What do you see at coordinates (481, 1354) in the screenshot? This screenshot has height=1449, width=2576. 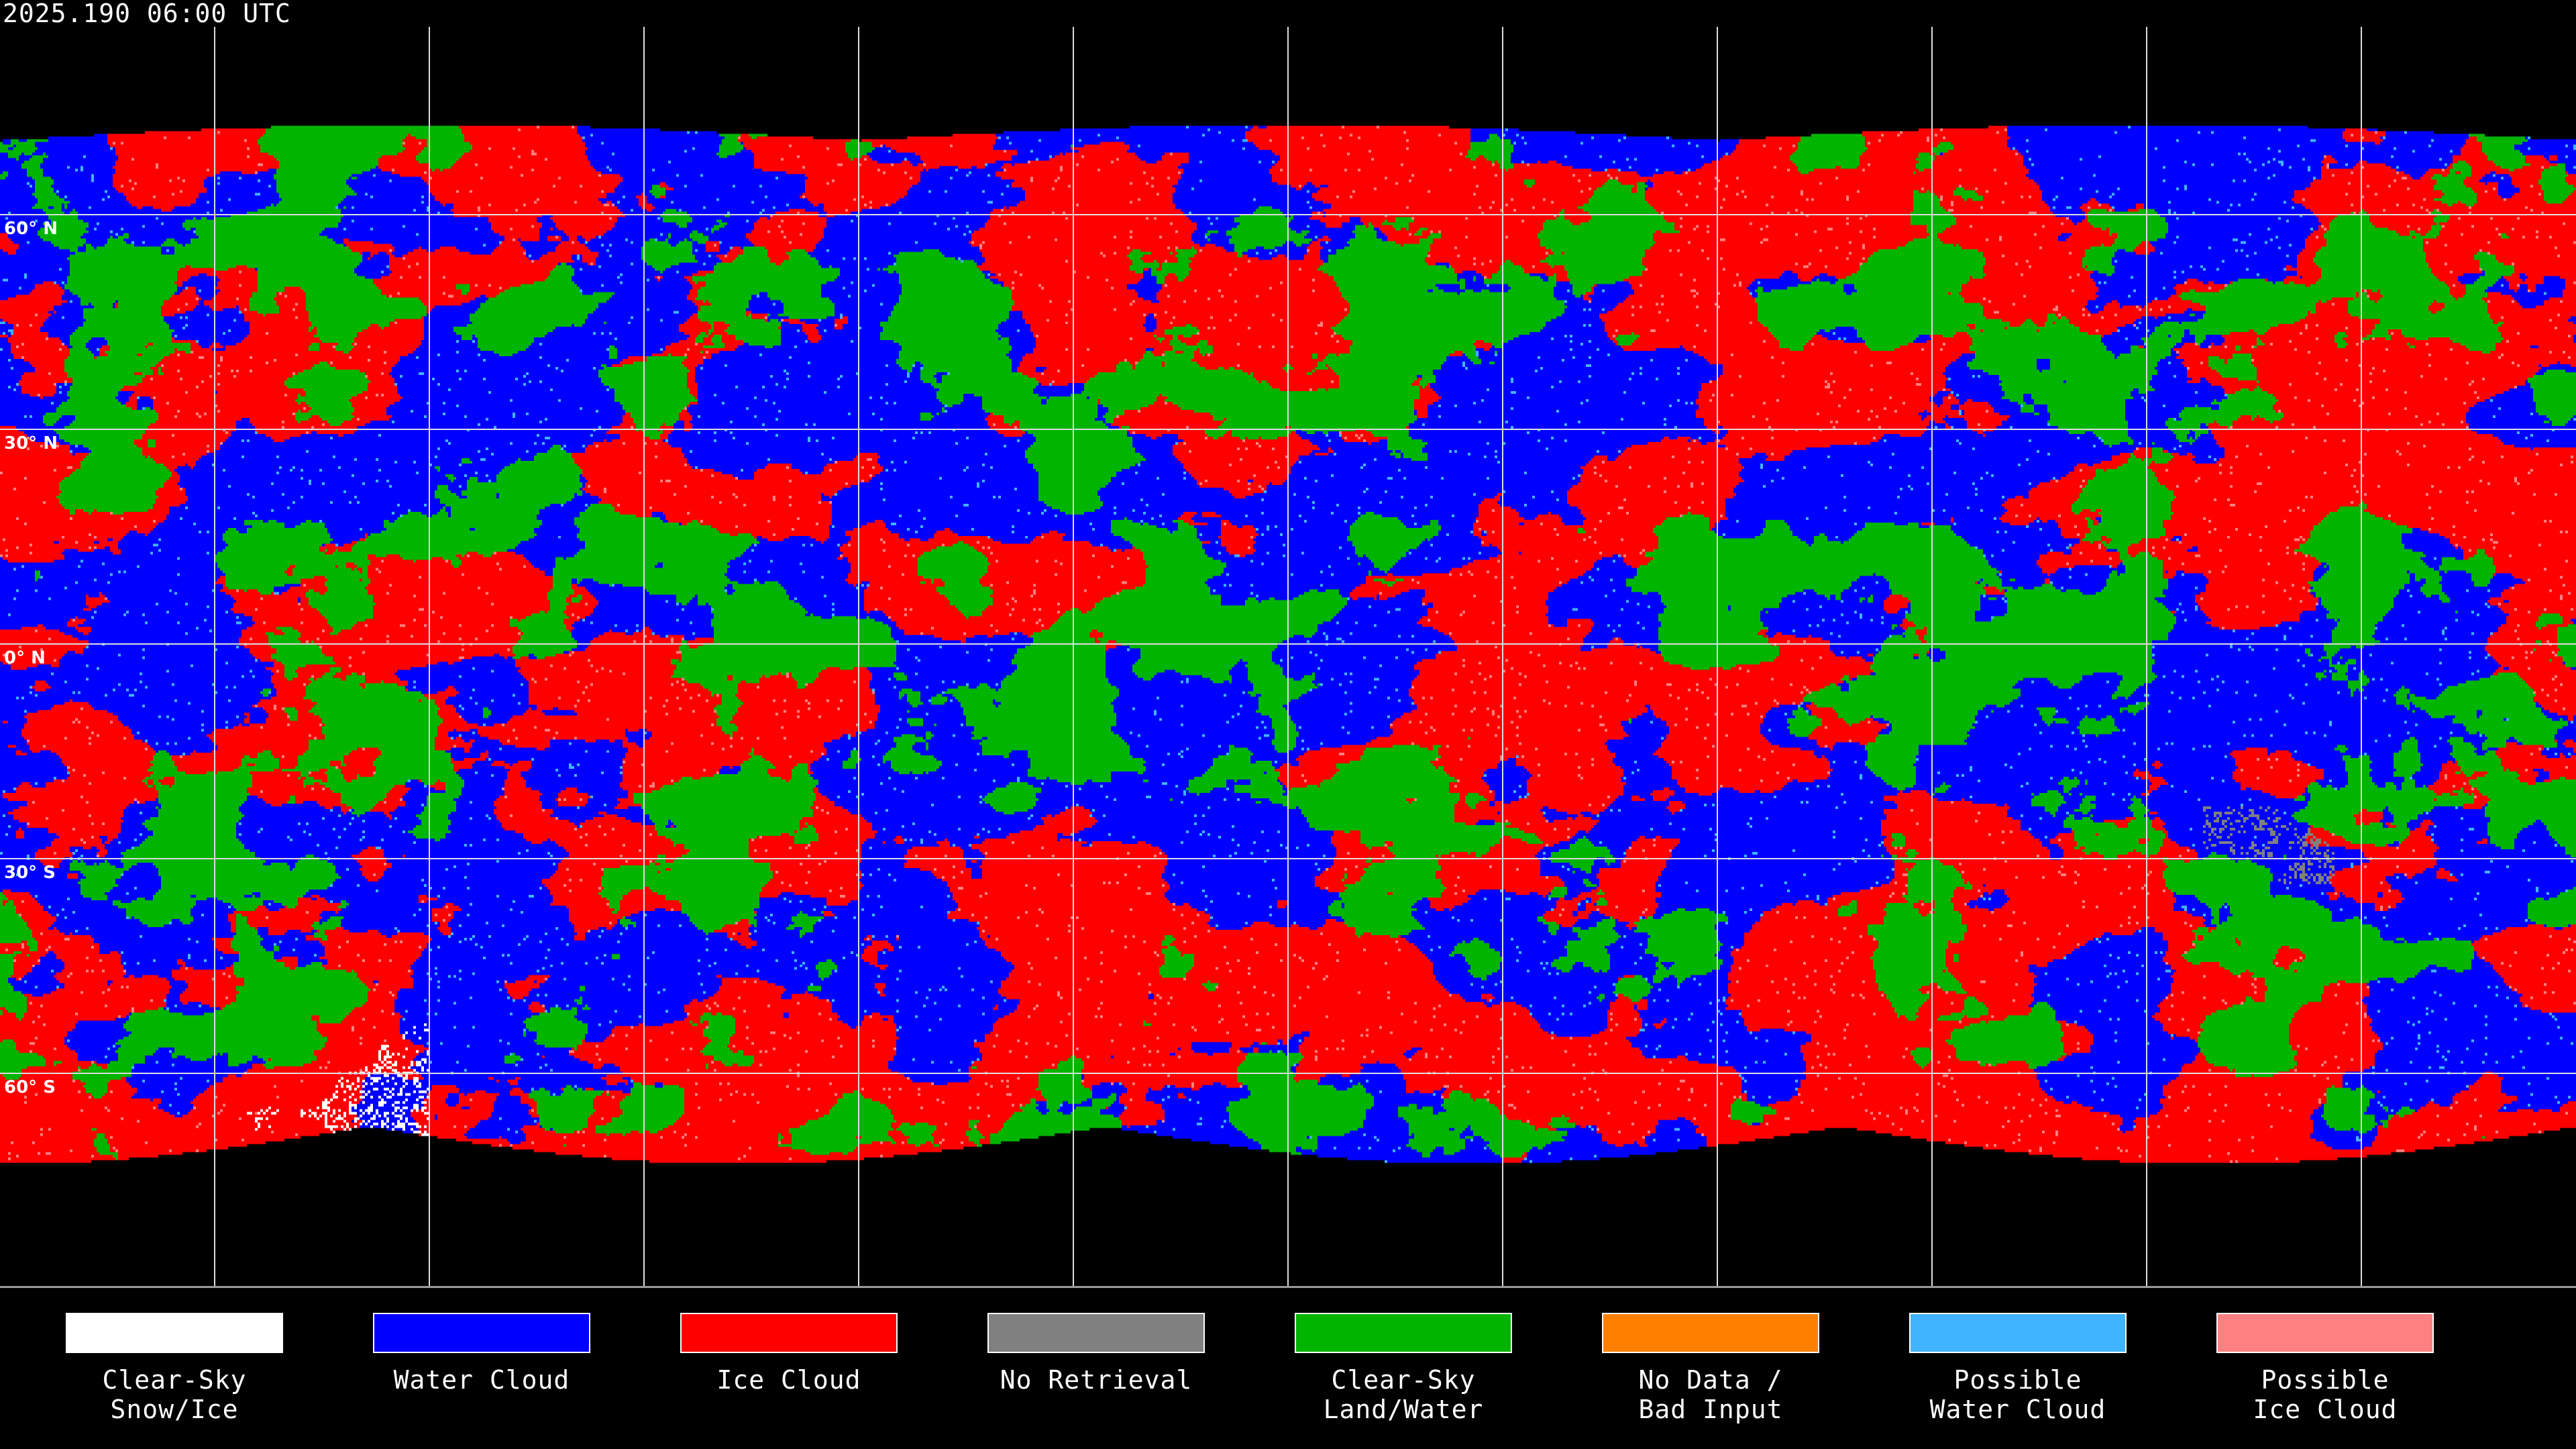 I see `legend-item-water-cloud: Water Cloud` at bounding box center [481, 1354].